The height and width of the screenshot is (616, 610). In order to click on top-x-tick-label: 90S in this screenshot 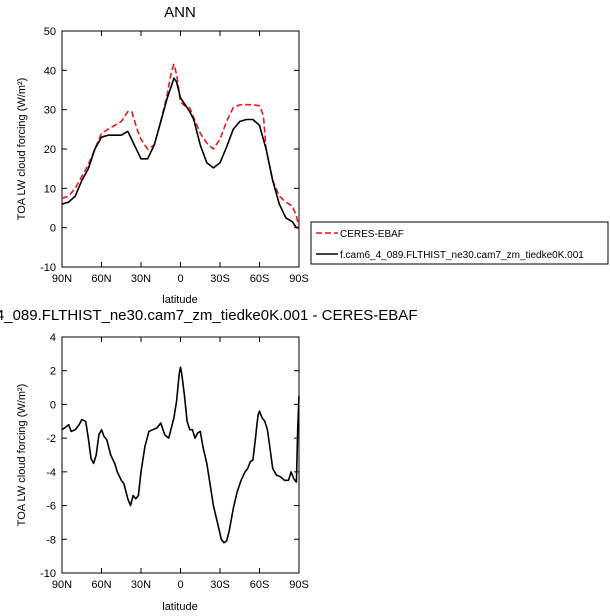, I will do `click(299, 279)`.